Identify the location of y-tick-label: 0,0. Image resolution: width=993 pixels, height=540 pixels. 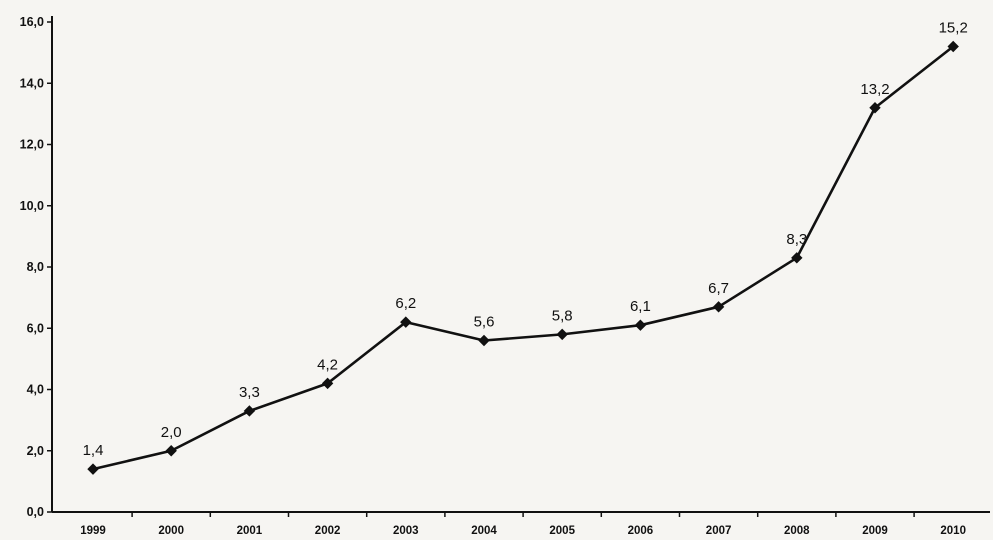
(35, 512).